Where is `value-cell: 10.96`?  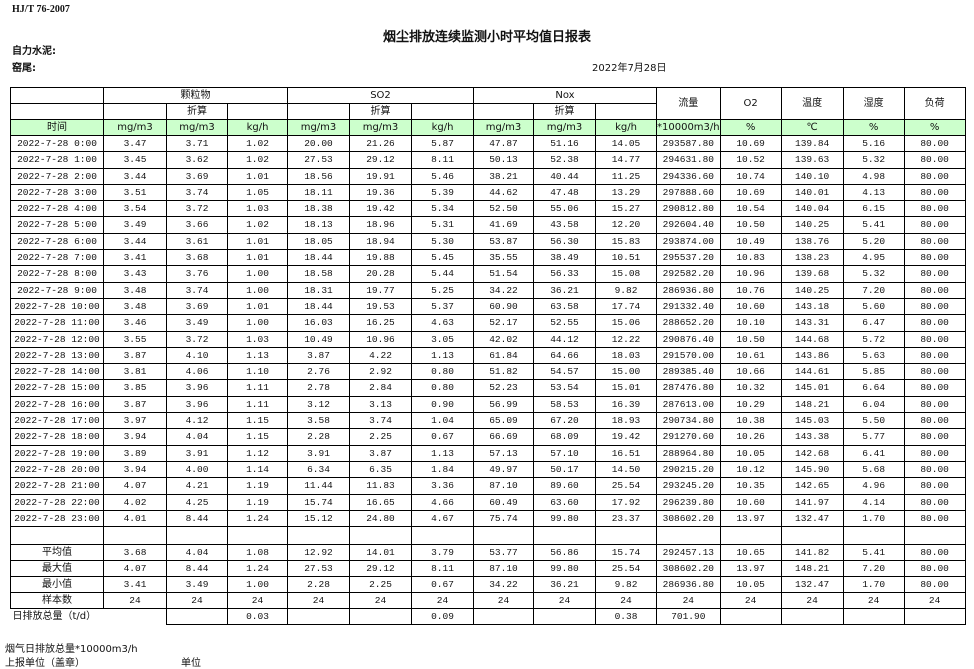 value-cell: 10.96 is located at coordinates (750, 274).